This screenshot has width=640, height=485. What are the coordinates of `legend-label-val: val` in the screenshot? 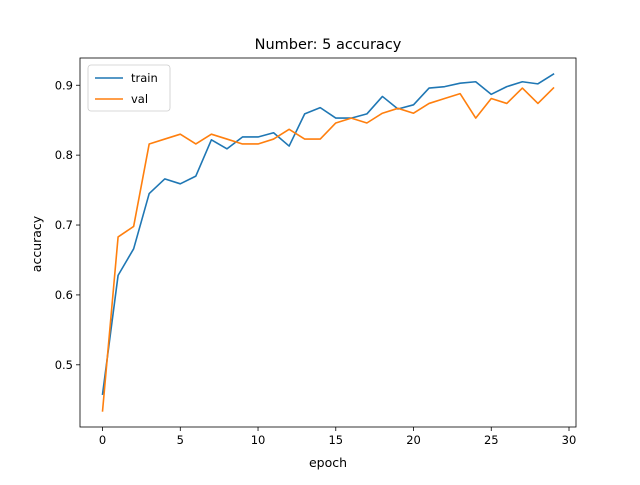 It's located at (139, 99).